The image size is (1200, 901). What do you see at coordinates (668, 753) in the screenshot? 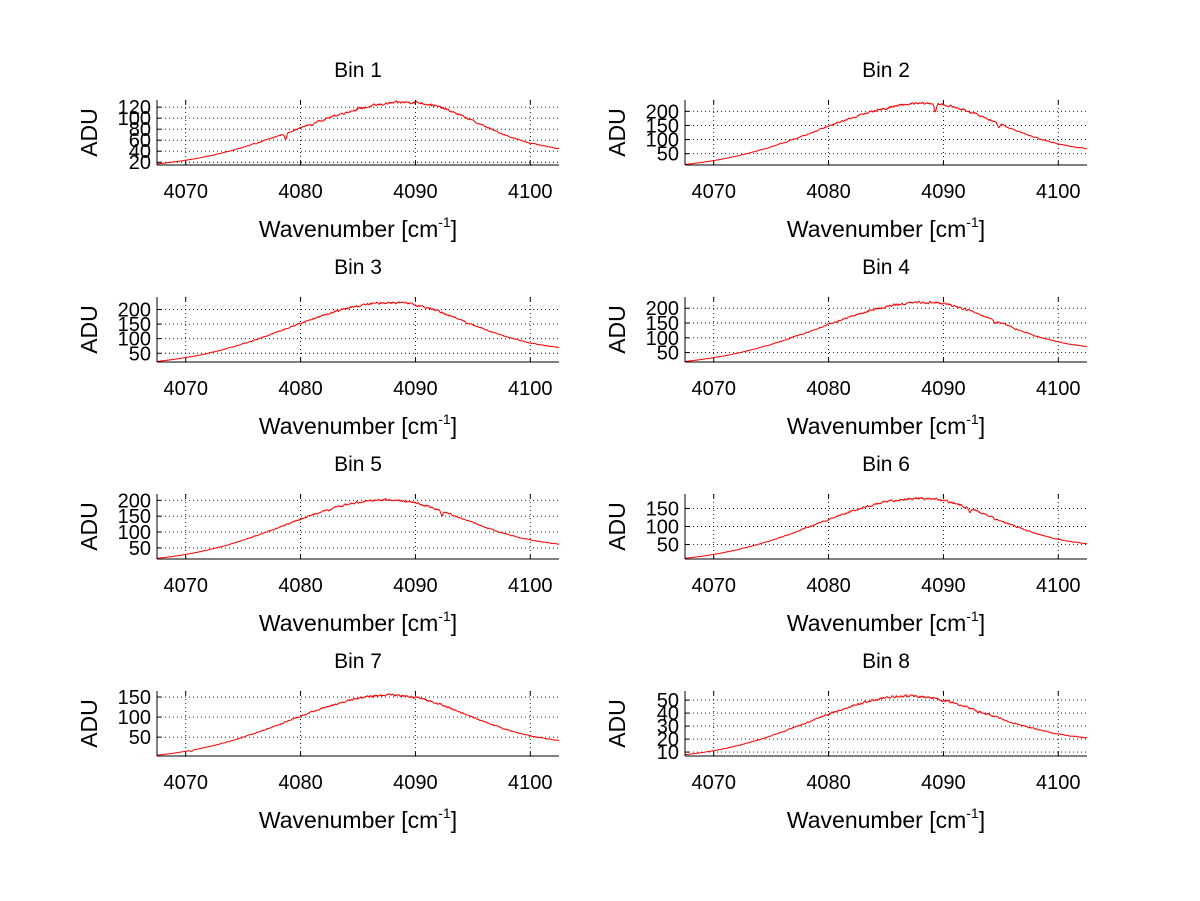
I see `y-tick-label: 10` at bounding box center [668, 753].